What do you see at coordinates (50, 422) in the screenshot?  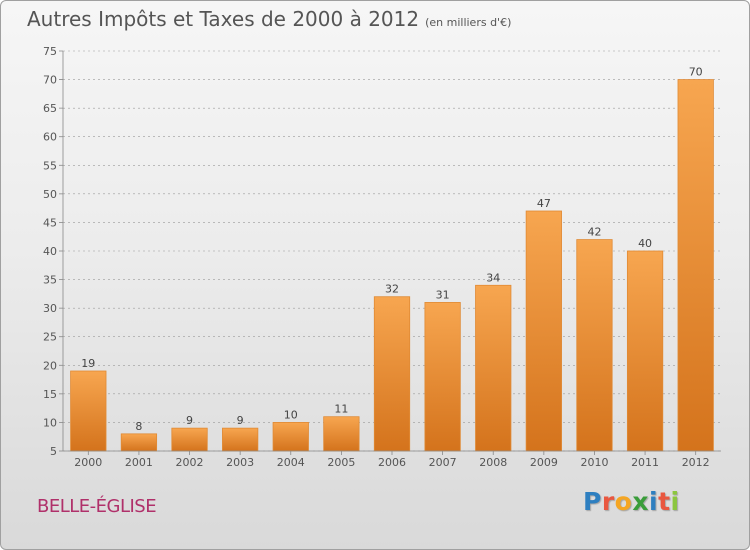 I see `y-tick-label: 10` at bounding box center [50, 422].